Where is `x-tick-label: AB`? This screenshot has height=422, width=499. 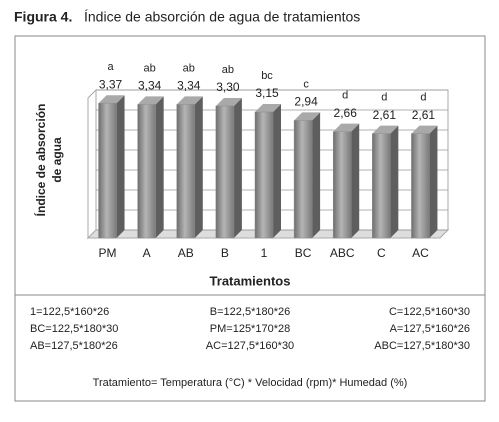 x-tick-label: AB is located at coordinates (186, 253).